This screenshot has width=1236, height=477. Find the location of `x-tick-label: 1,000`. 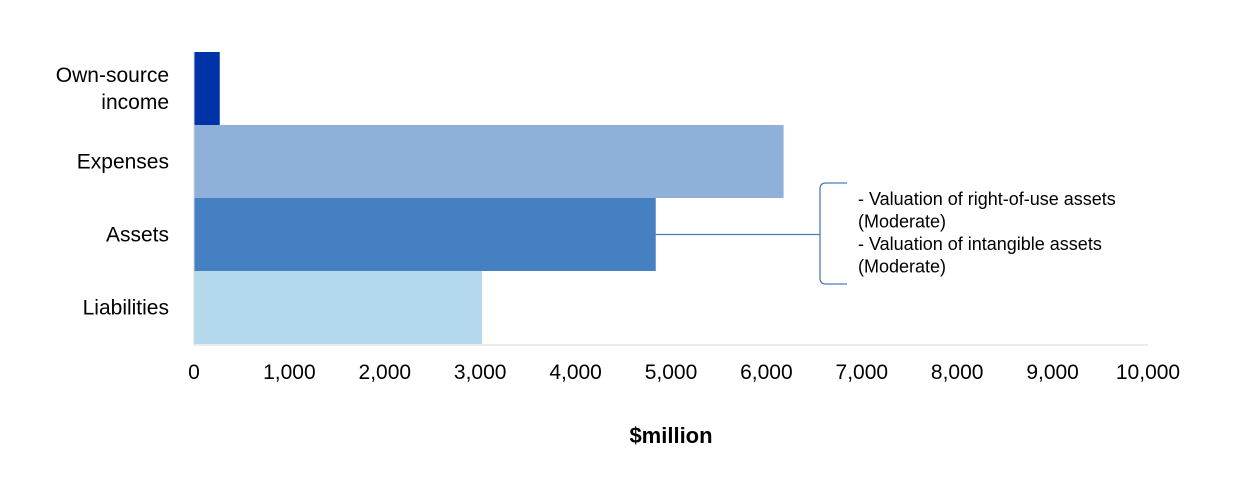

x-tick-label: 1,000 is located at coordinates (289, 372).